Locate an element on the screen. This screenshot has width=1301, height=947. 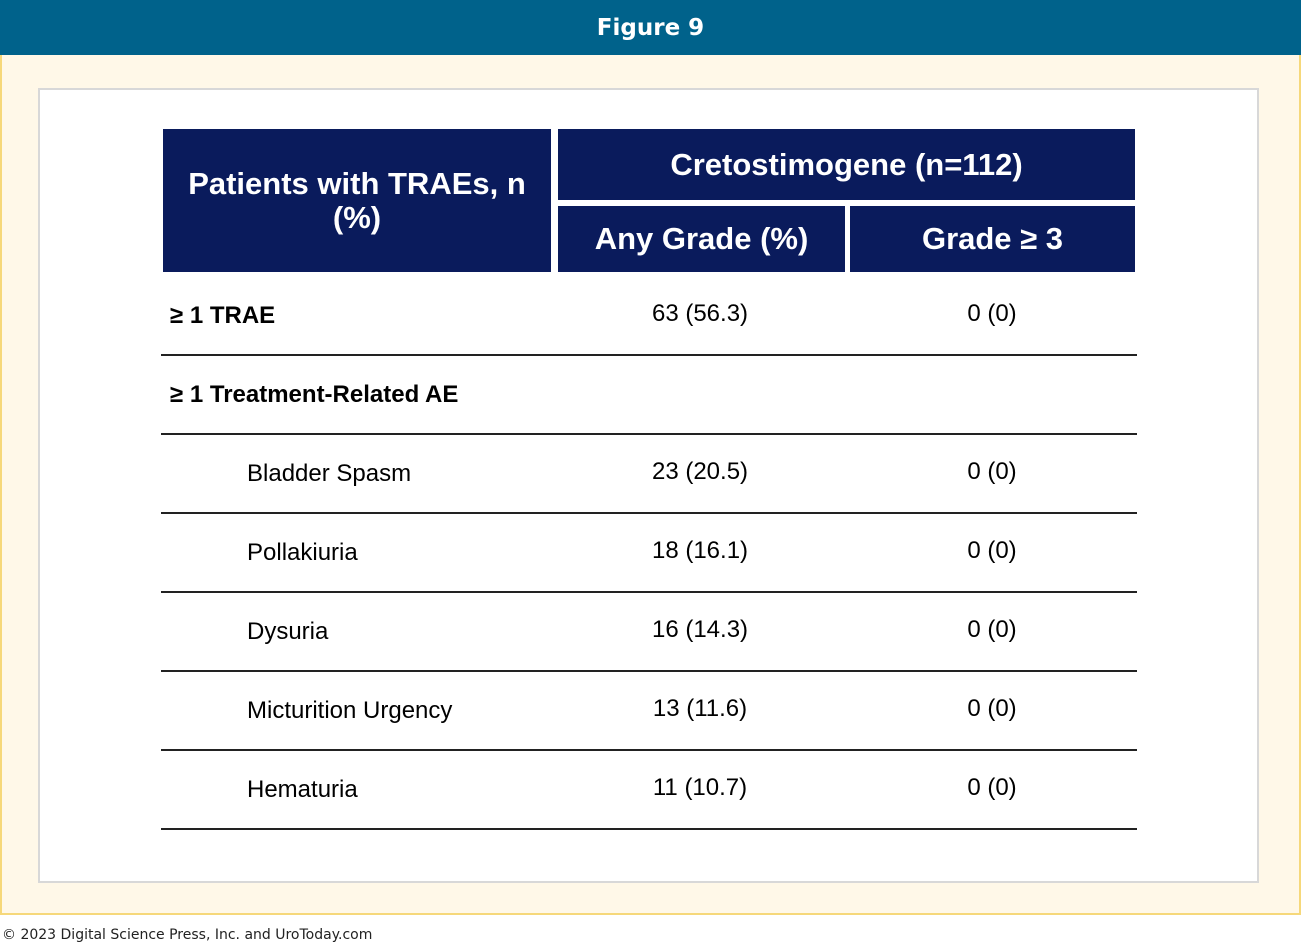
cell-value: 13 (11.6) is located at coordinates (700, 708).